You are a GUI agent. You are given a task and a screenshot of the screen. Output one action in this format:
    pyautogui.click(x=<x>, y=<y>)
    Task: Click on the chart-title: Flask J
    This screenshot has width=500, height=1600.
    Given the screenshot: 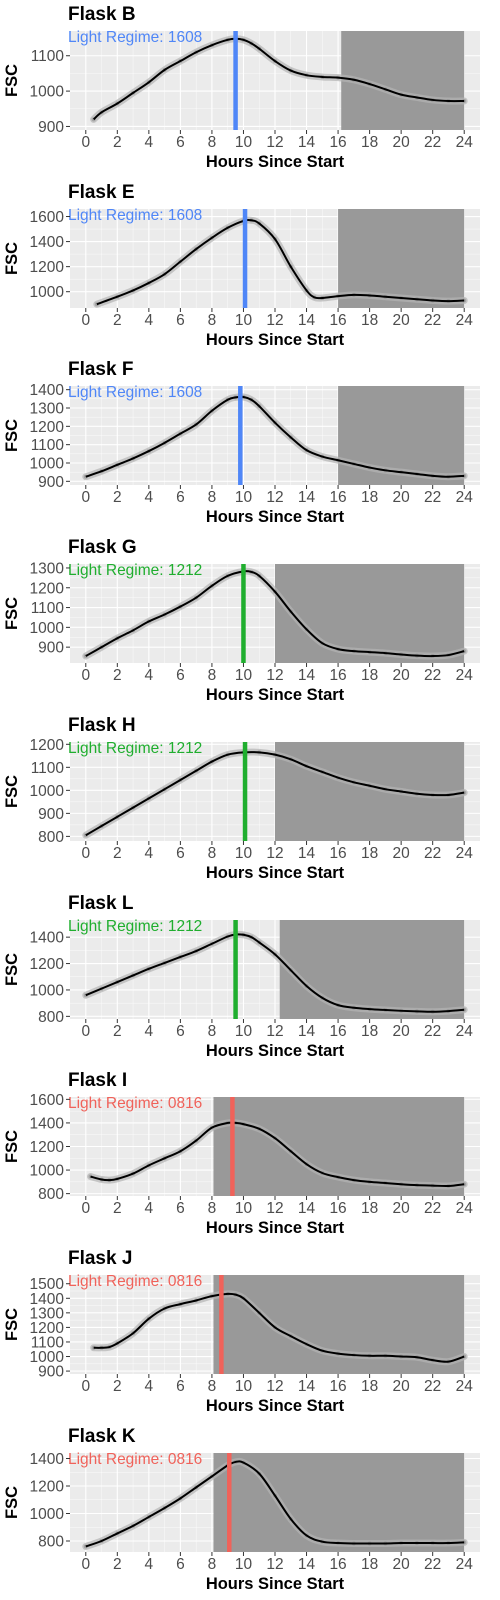 What is the action you would take?
    pyautogui.click(x=100, y=1258)
    